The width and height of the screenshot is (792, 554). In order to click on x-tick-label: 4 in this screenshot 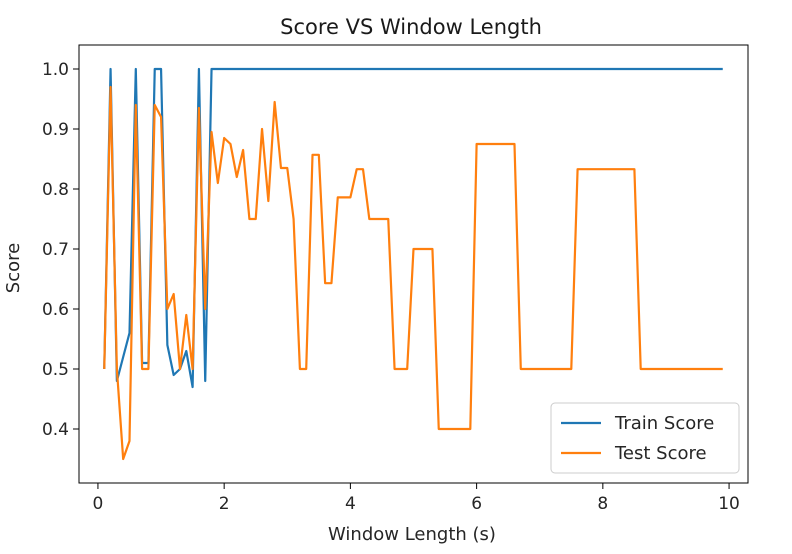, I will do `click(350, 504)`.